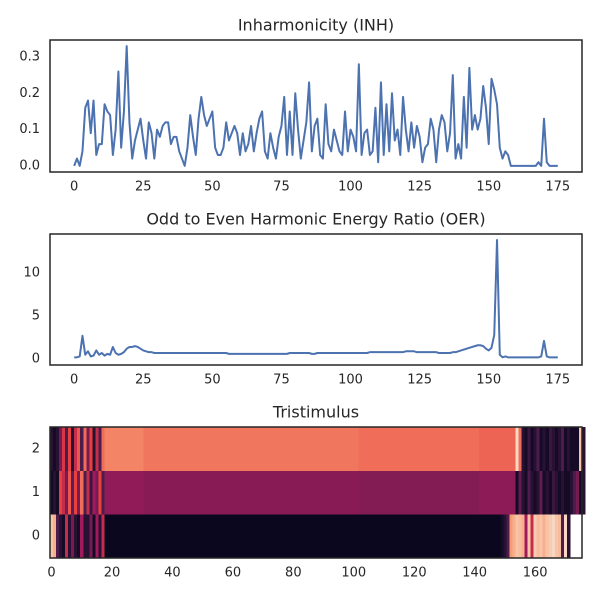 The width and height of the screenshot is (600, 600). What do you see at coordinates (143, 187) in the screenshot?
I see `x-tick-label: 25` at bounding box center [143, 187].